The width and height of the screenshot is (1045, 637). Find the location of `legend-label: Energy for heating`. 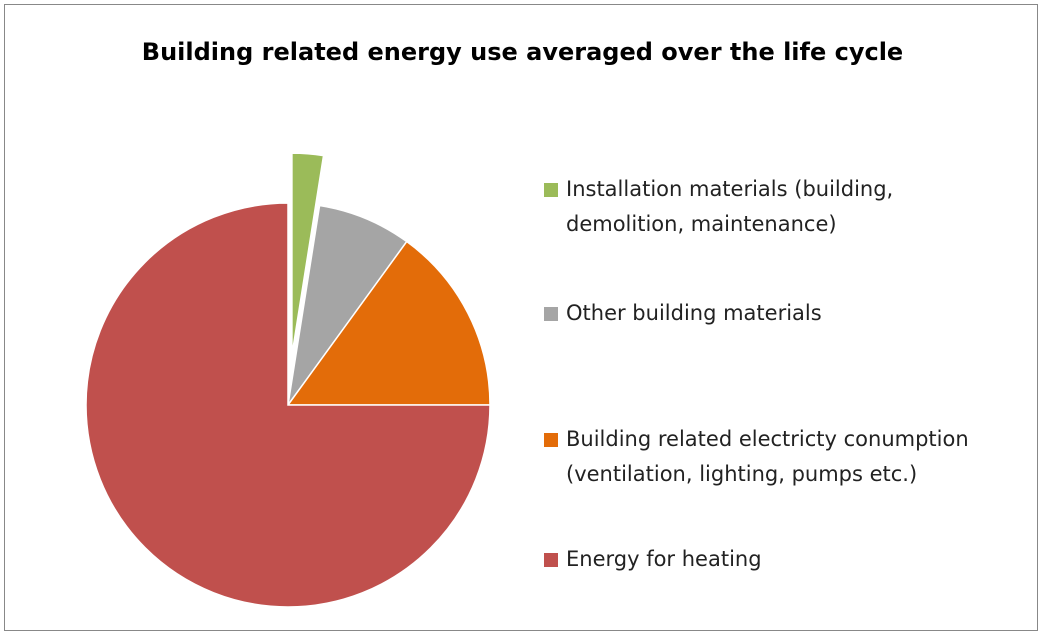

legend-label: Energy for heating is located at coordinates (664, 559).